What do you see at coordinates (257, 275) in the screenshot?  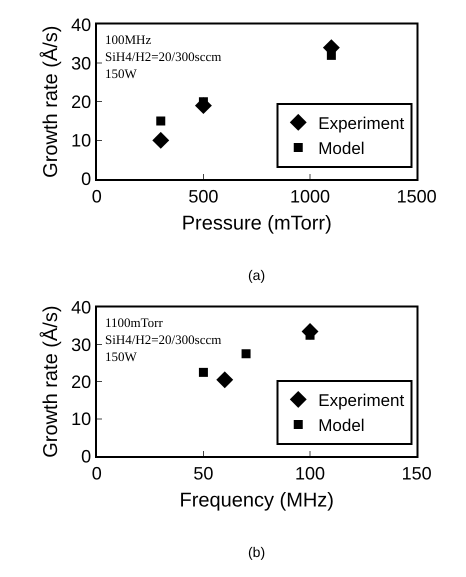 I see `text: (a)` at bounding box center [257, 275].